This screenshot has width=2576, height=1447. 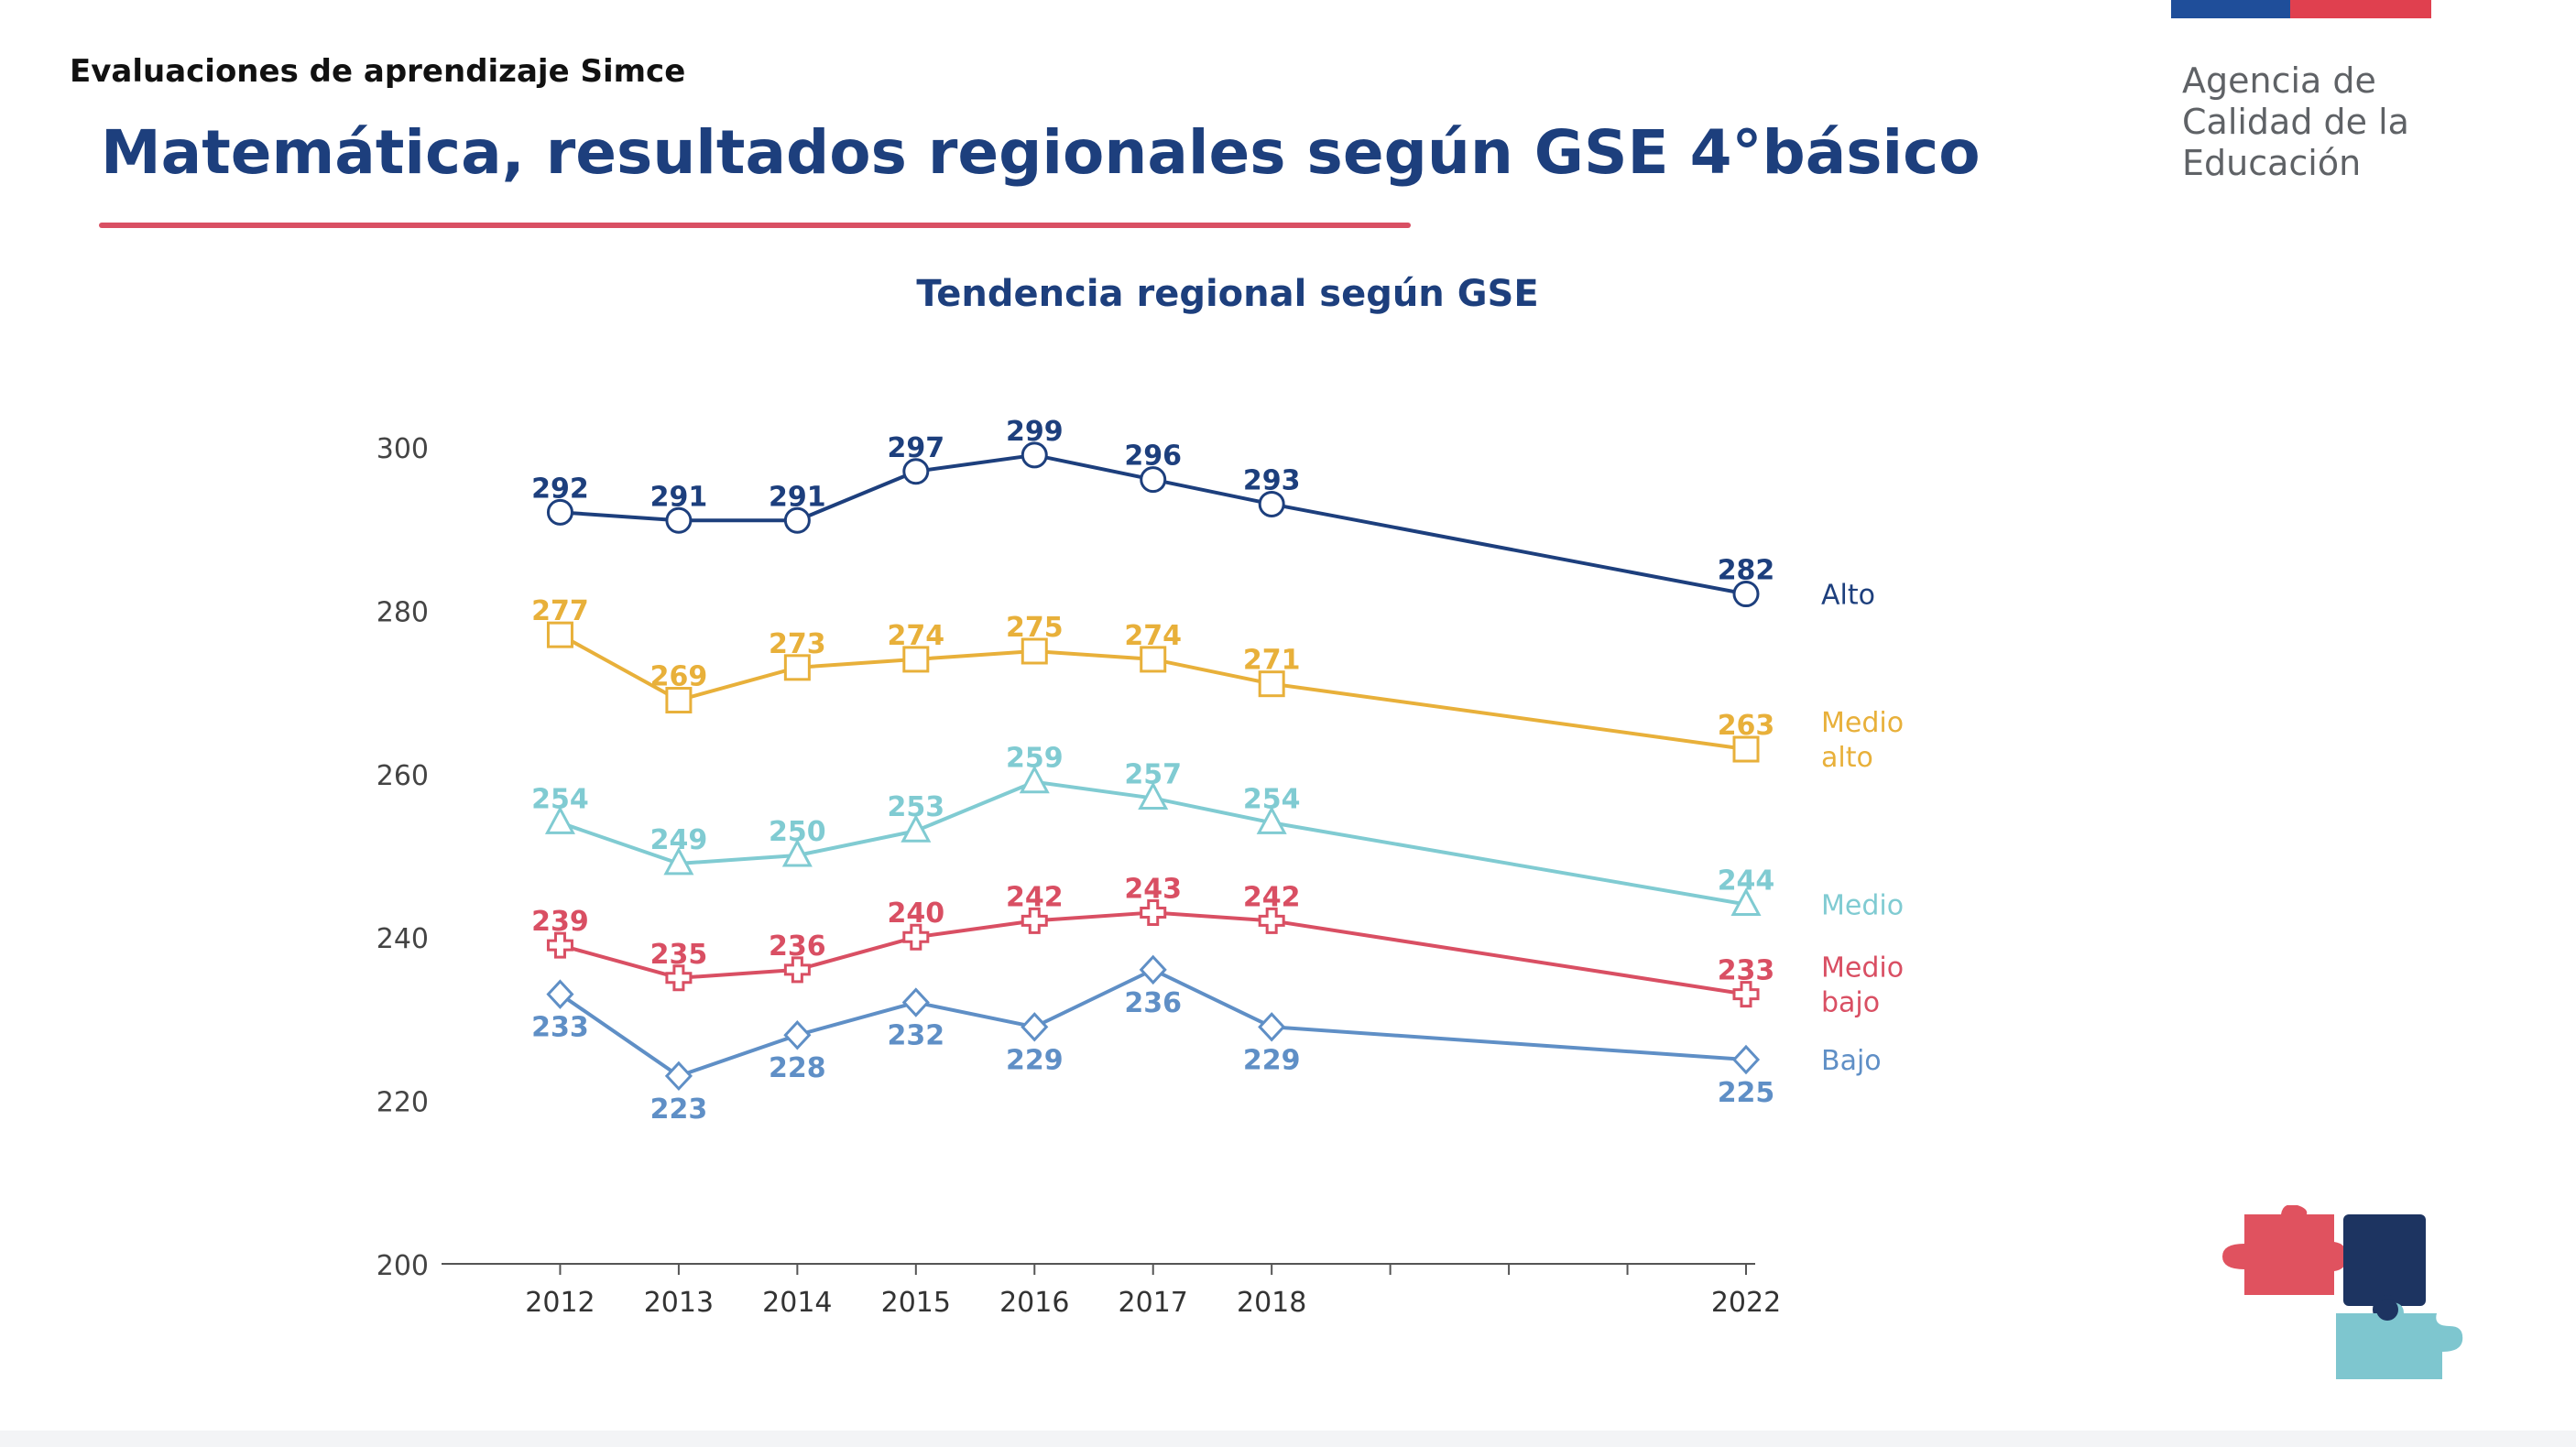 I want to click on x-tick-label: 2016, so click(x=1034, y=1303).